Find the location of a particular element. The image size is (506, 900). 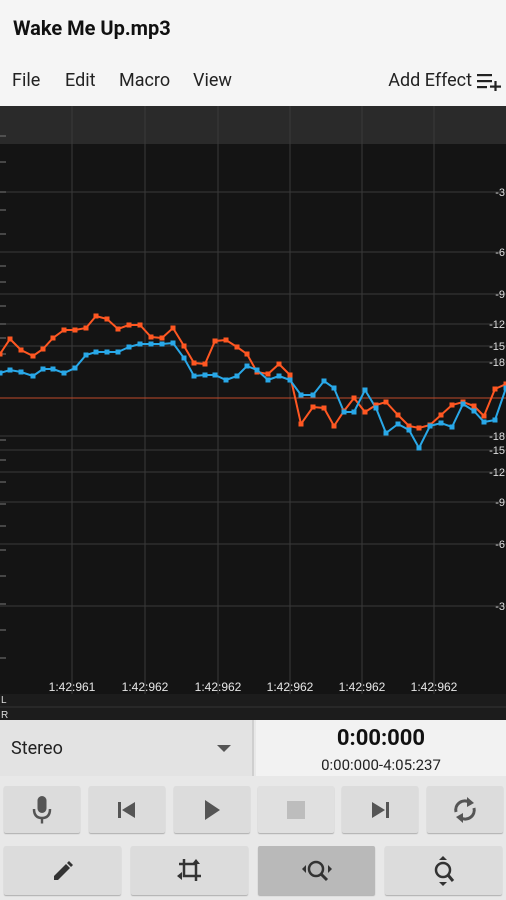

repeat-icon is located at coordinates (465, 809).